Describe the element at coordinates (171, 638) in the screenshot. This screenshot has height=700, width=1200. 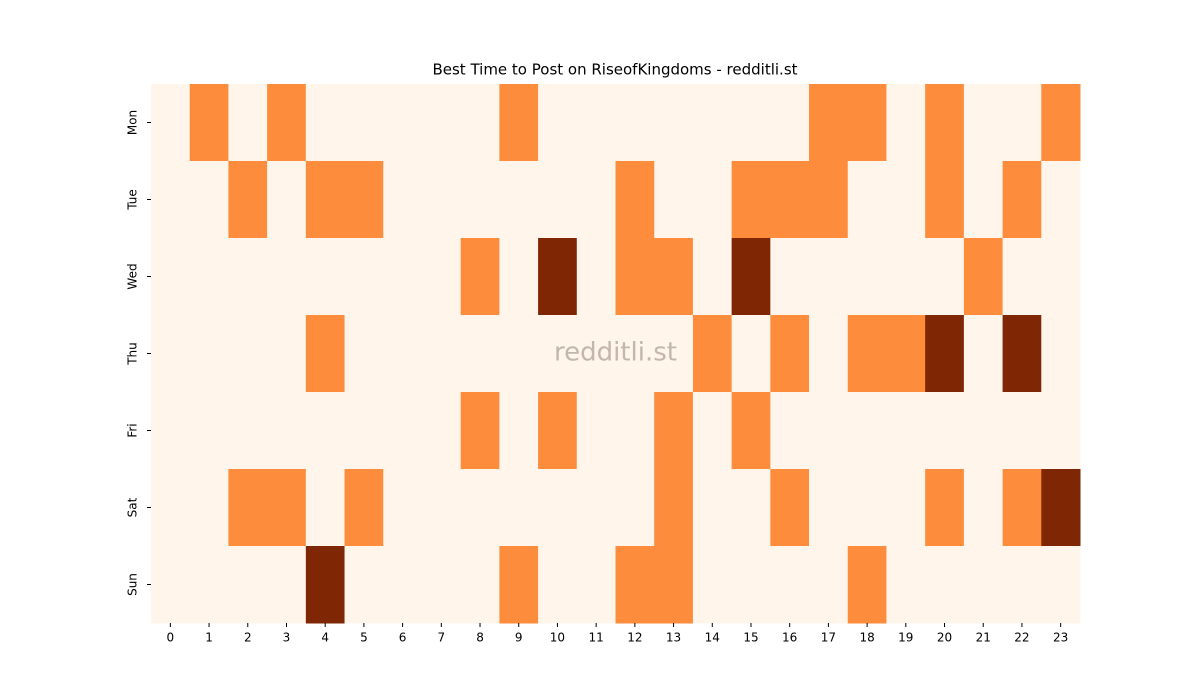
I see `x-tick-label: 0` at that location.